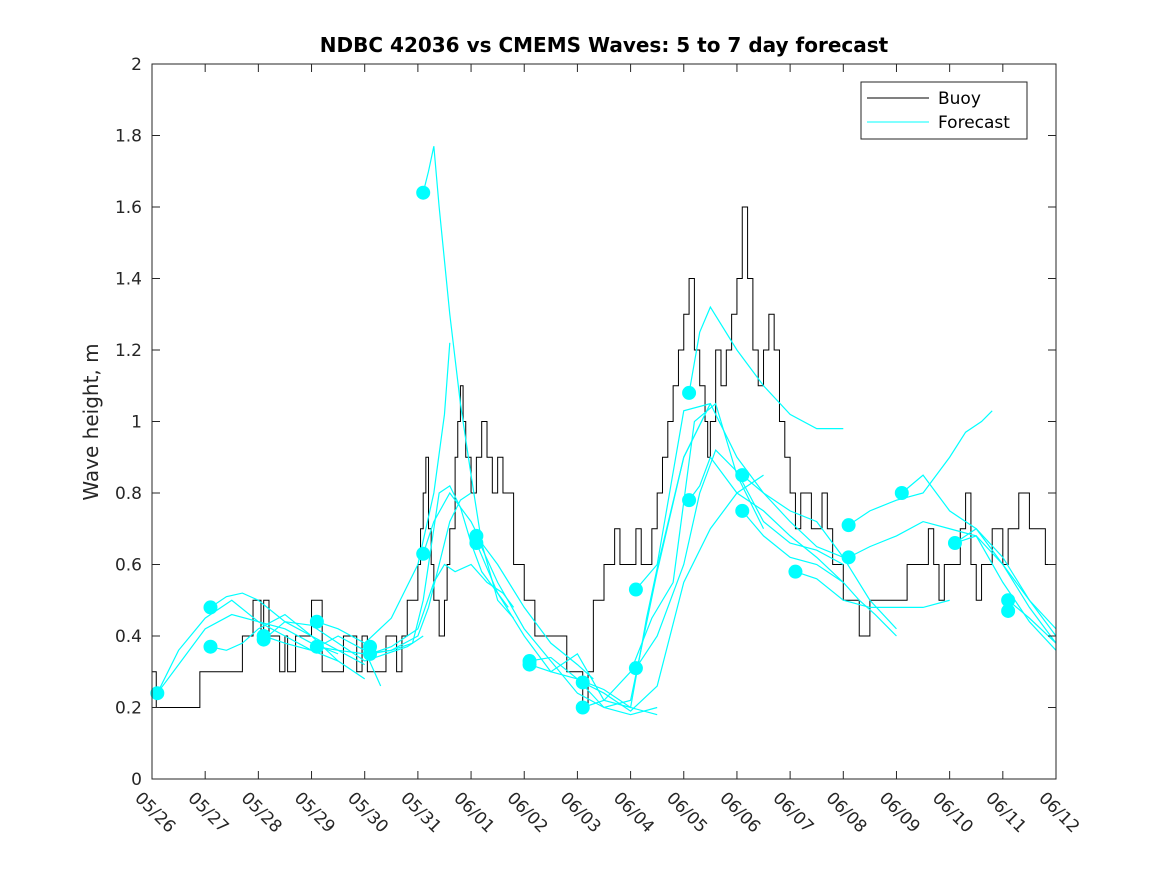  Describe the element at coordinates (128, 494) in the screenshot. I see `y-tick-label: 0.8` at that location.